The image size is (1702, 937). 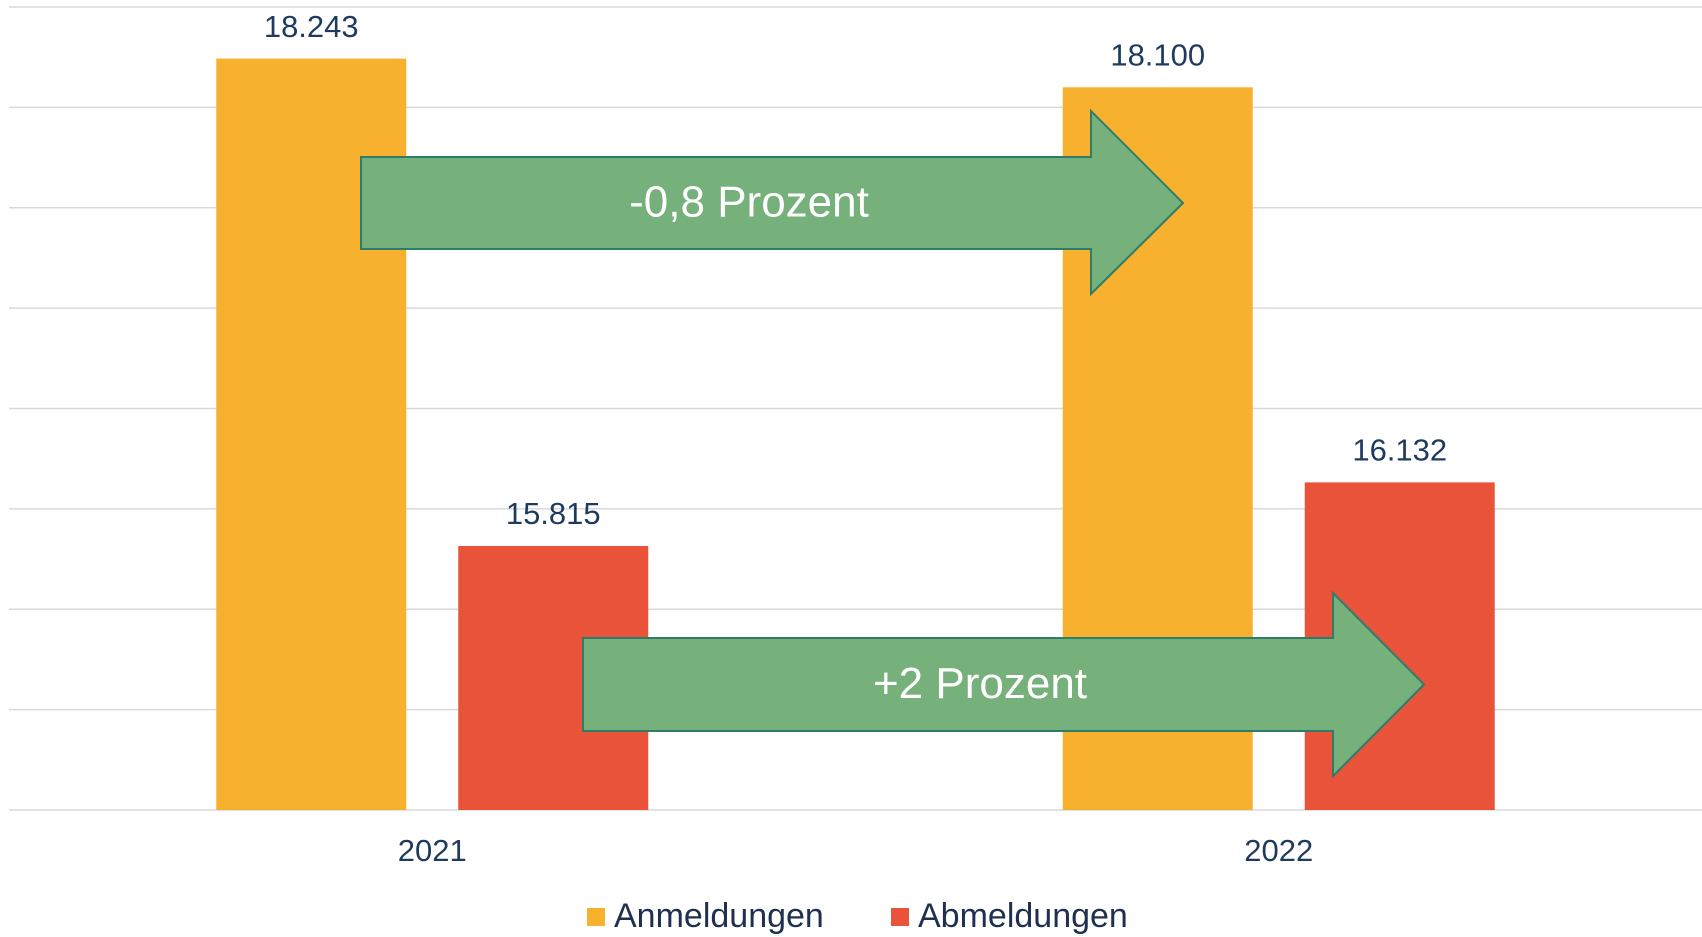 What do you see at coordinates (1278, 850) in the screenshot?
I see `x-tick-label: 2022` at bounding box center [1278, 850].